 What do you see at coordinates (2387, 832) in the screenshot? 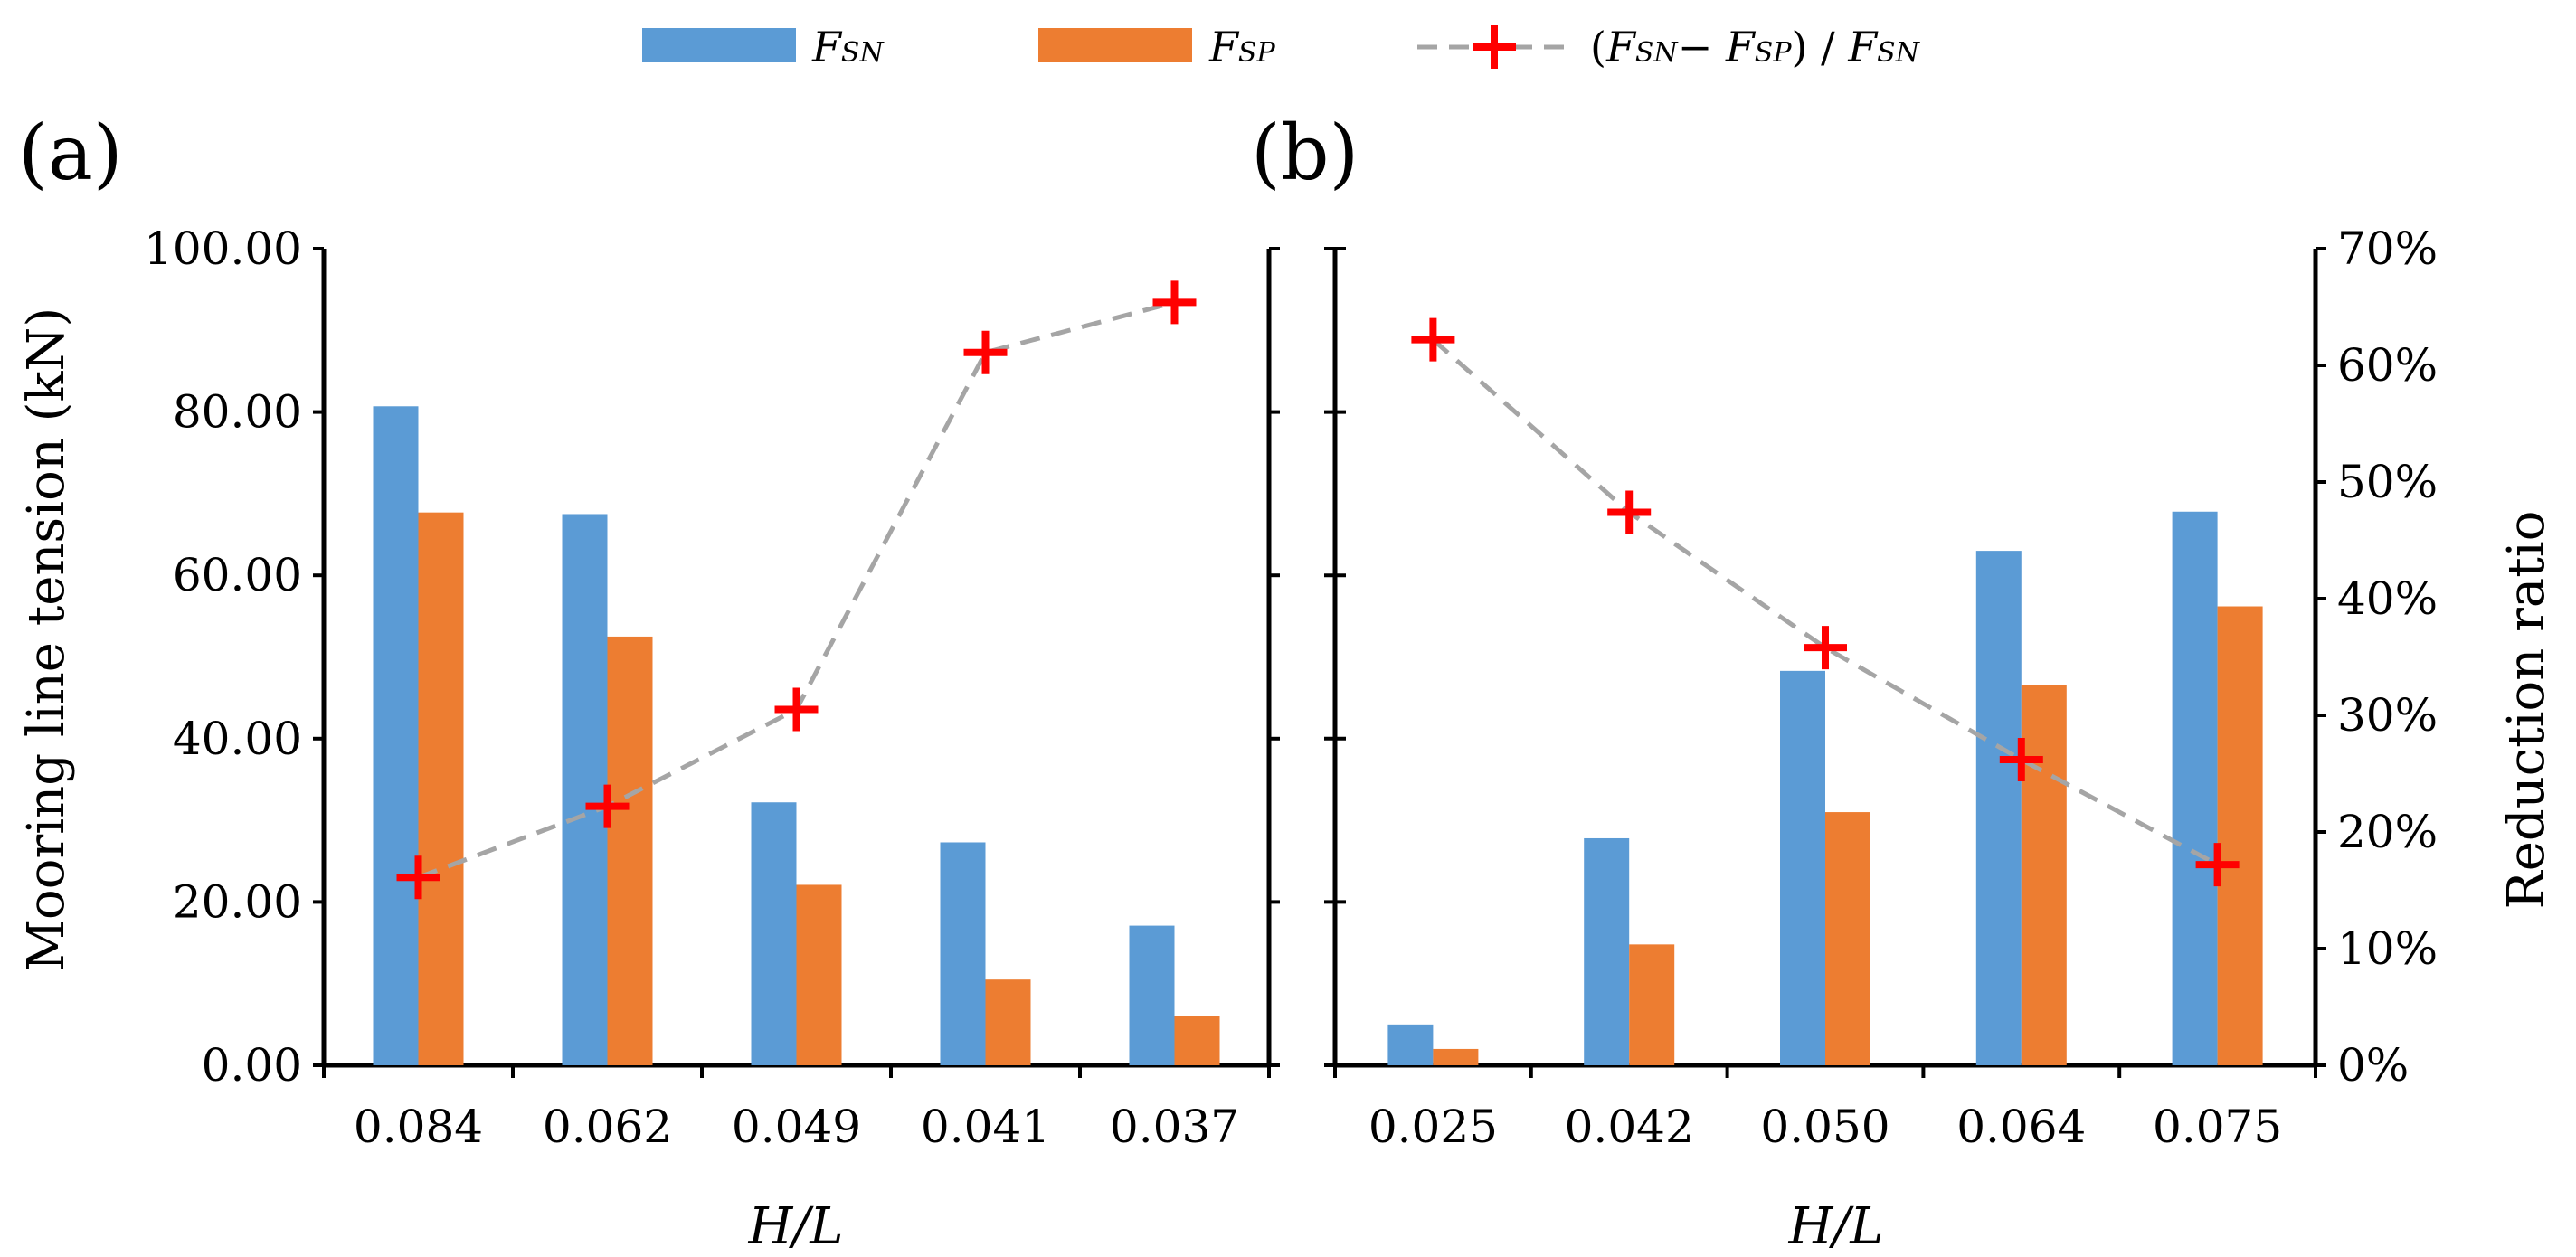
I see `y2-tick-label: 20%` at bounding box center [2387, 832].